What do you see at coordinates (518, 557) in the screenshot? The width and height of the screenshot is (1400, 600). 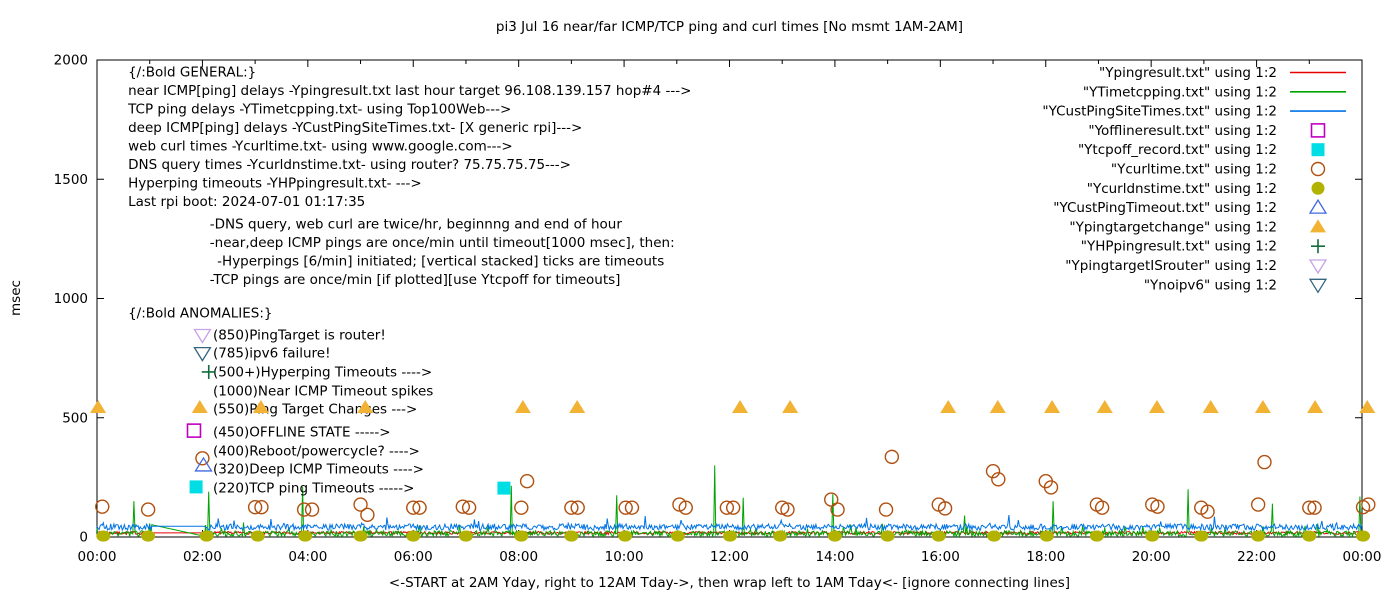 I see `x-tick-label: 08:00` at bounding box center [518, 557].